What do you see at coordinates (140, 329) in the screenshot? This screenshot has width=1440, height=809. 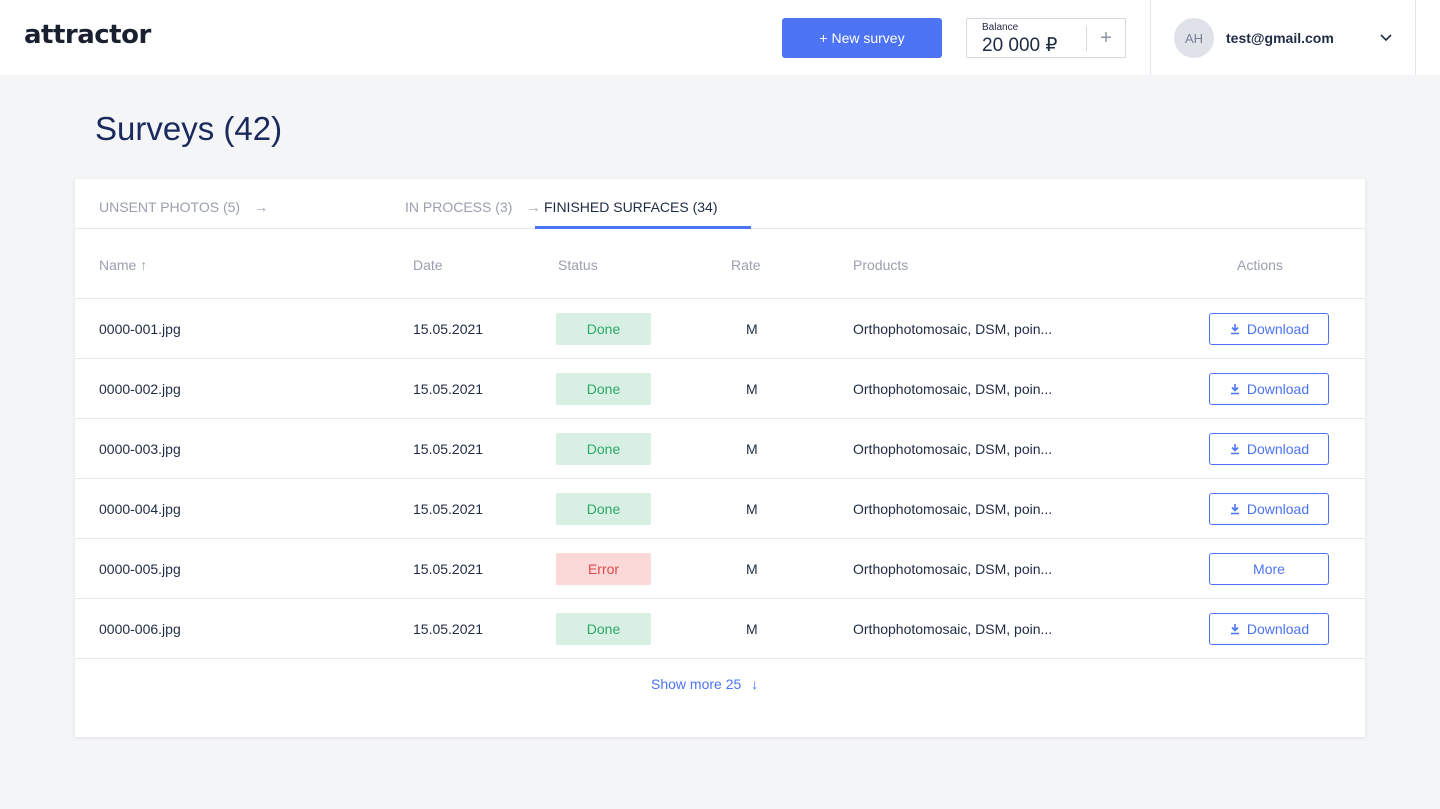 I see `row-name: 0000-001.jpg` at bounding box center [140, 329].